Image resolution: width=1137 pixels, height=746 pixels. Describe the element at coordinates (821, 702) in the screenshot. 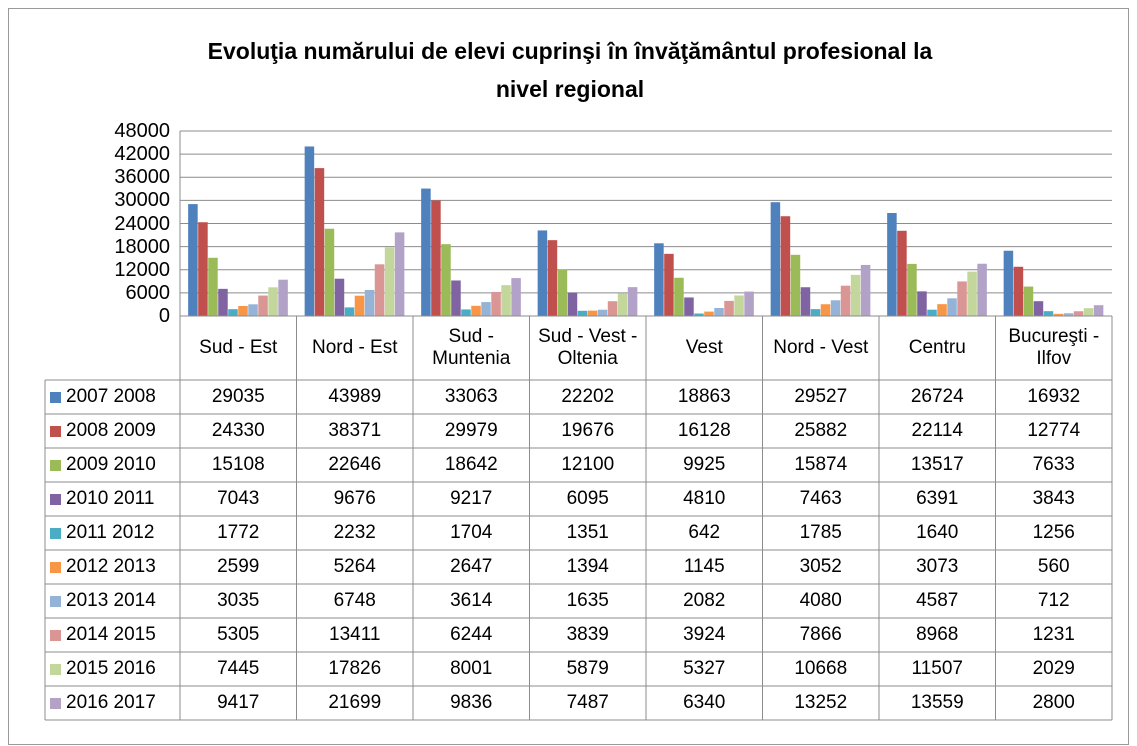

I see `table-value: 13252` at that location.